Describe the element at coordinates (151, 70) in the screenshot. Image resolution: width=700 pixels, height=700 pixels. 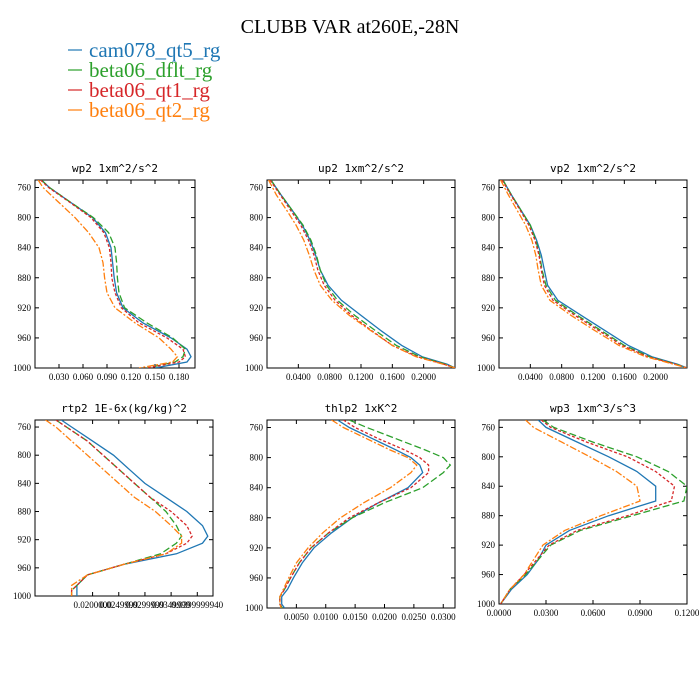
I see `legend-label: beta06_dflt_rg` at that location.